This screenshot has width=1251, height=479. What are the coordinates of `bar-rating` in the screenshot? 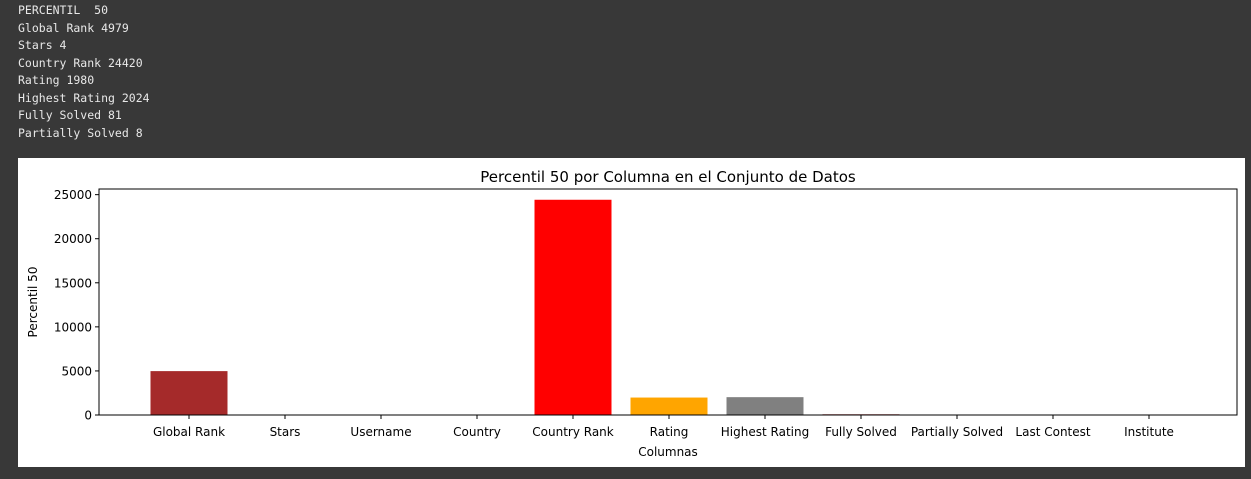 It's located at (669, 406).